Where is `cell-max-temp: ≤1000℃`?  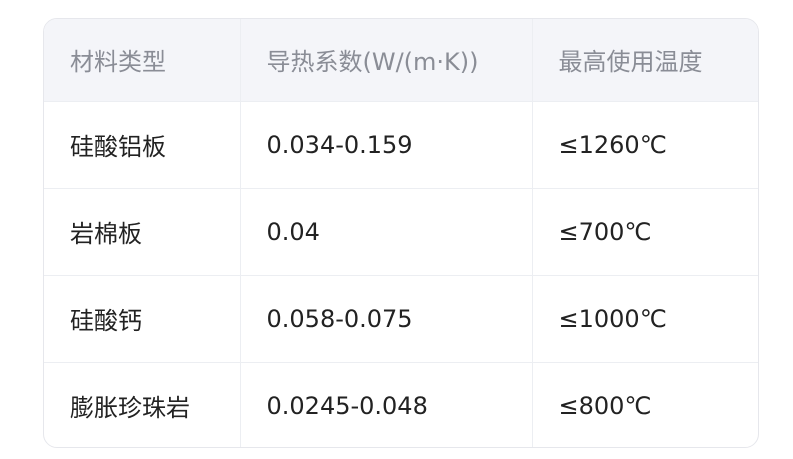 cell-max-temp: ≤1000℃ is located at coordinates (645, 318).